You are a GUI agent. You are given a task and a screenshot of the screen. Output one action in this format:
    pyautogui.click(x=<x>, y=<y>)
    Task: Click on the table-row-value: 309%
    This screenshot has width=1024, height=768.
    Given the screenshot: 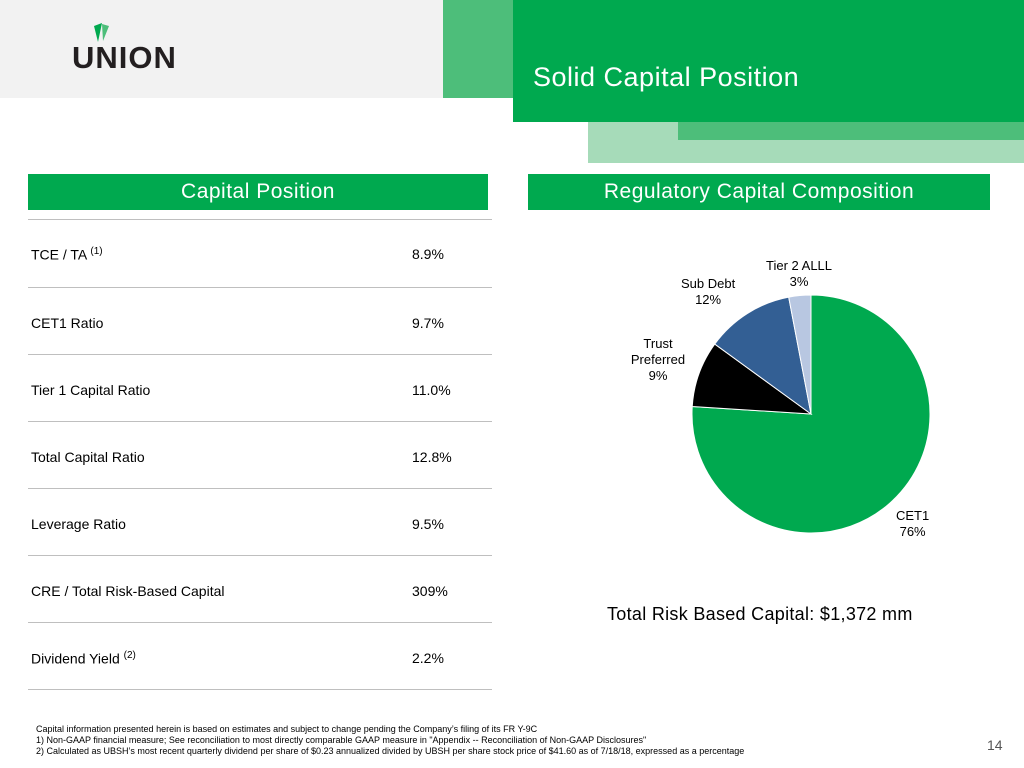 What is the action you would take?
    pyautogui.click(x=430, y=591)
    